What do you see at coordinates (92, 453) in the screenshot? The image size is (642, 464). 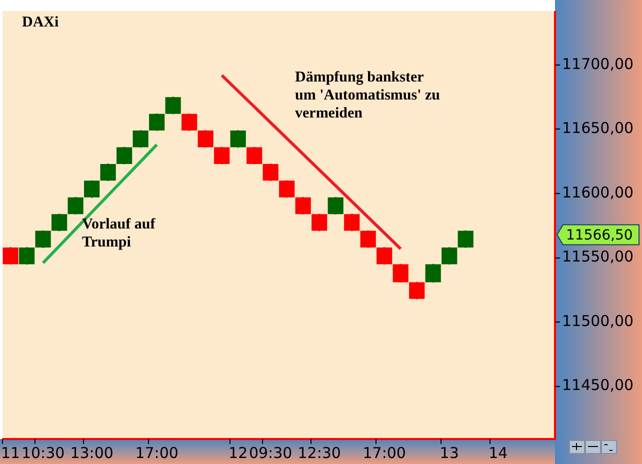 I see `x-tick-label: 13:00` at bounding box center [92, 453].